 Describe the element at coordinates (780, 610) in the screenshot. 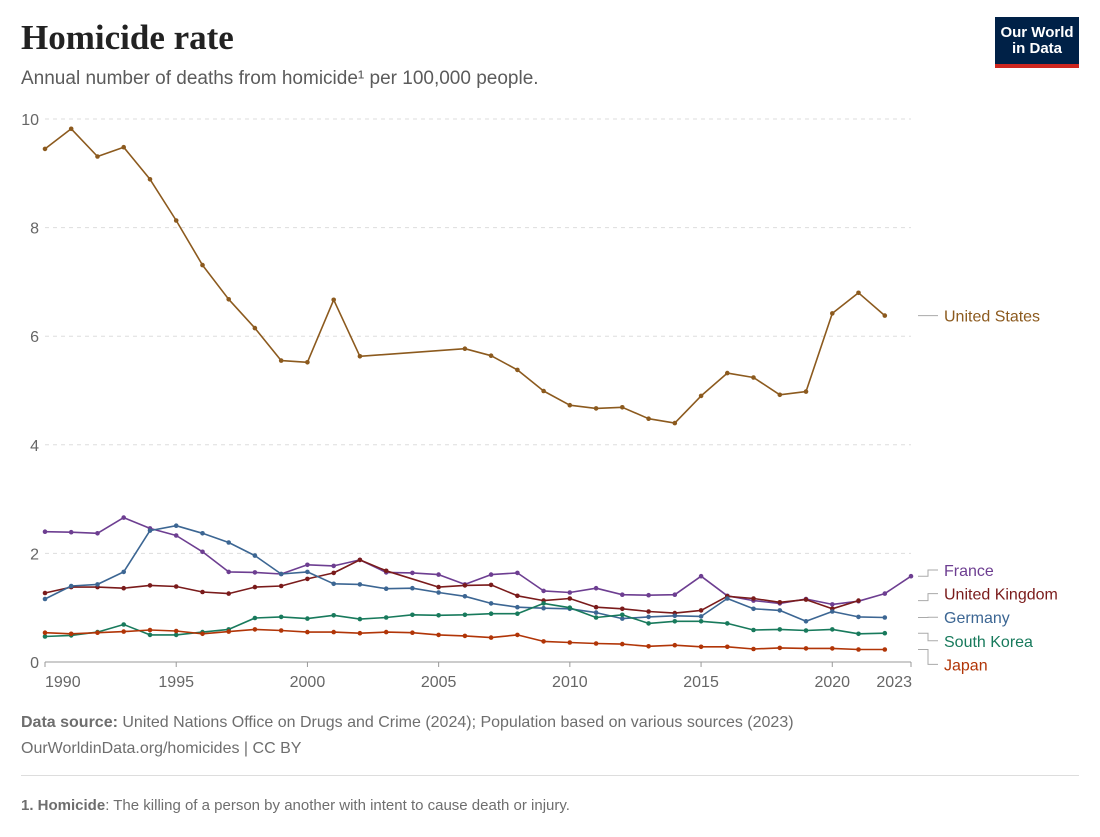

I see `data-point-germany-2018` at that location.